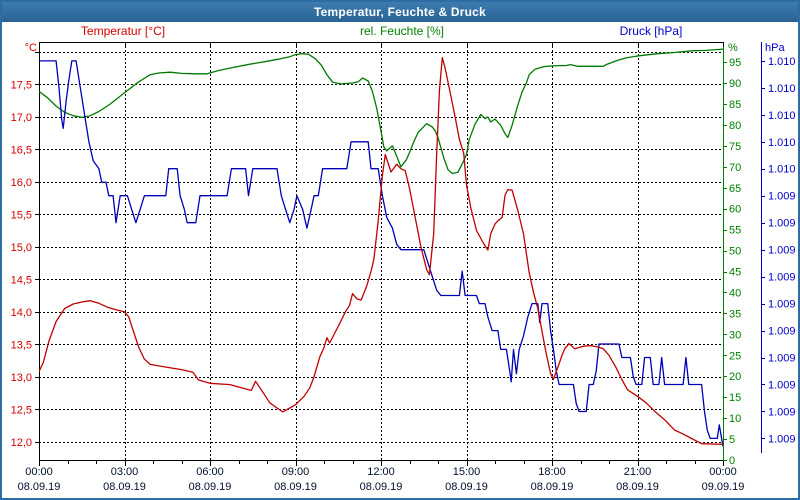 This screenshot has height=500, width=800. Describe the element at coordinates (21, 118) in the screenshot. I see `temp-tick-label: 17,0` at that location.